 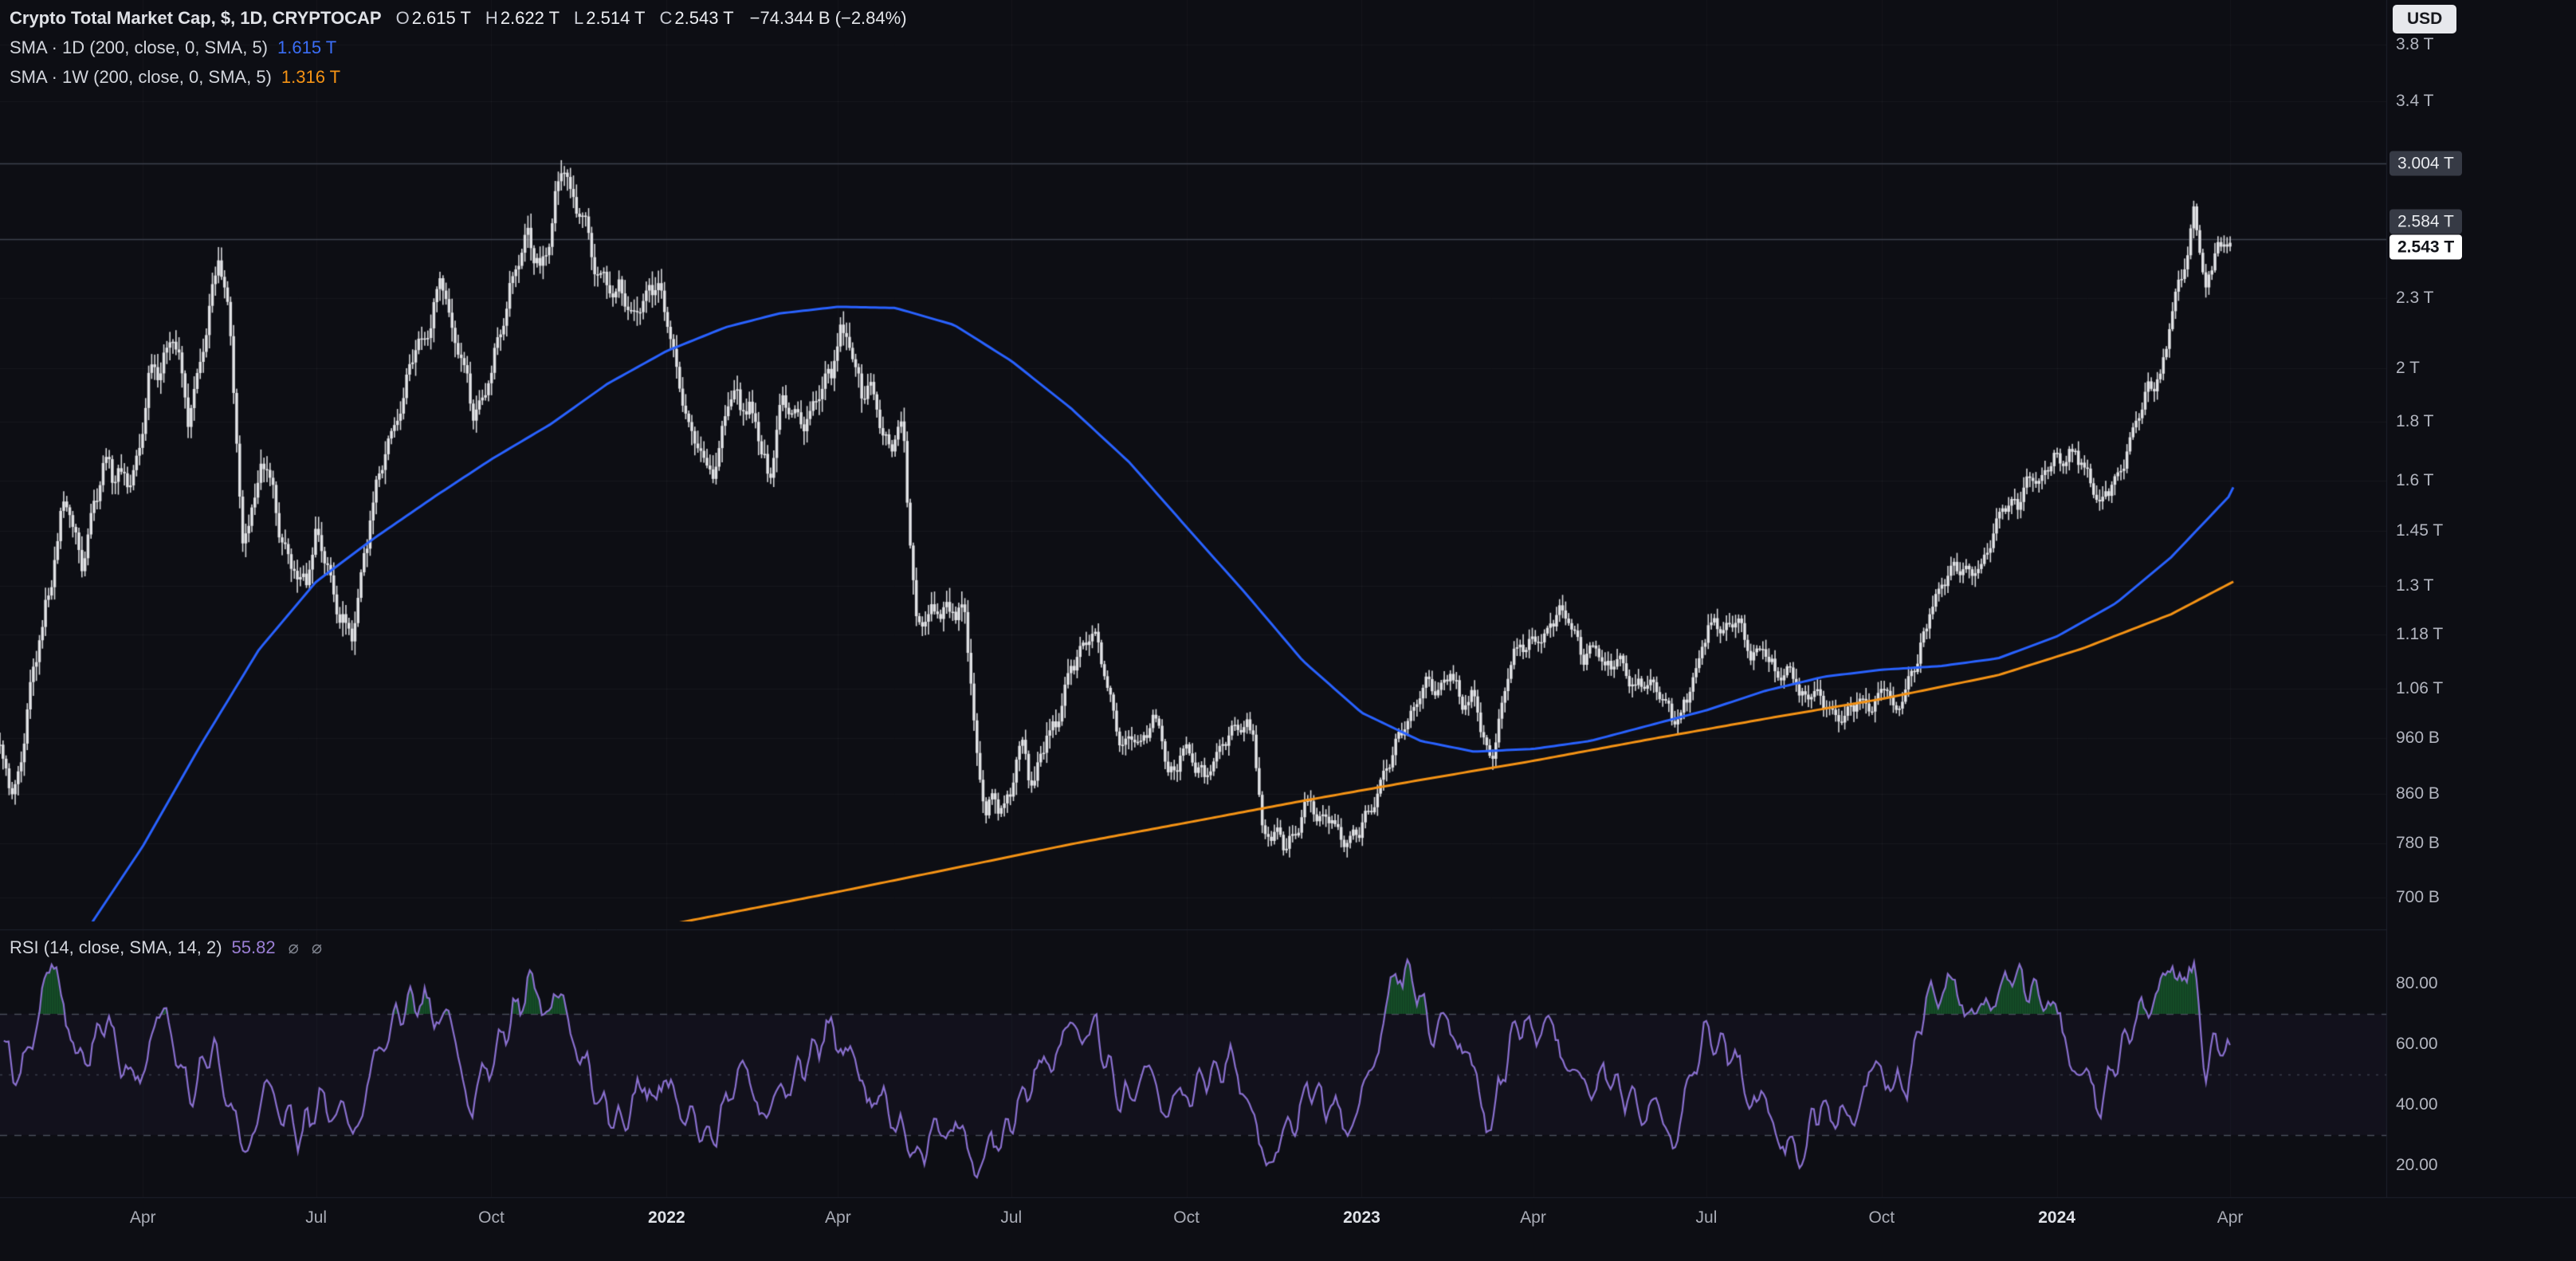 What do you see at coordinates (2418, 793) in the screenshot?
I see `price-tick-label: 860 B` at bounding box center [2418, 793].